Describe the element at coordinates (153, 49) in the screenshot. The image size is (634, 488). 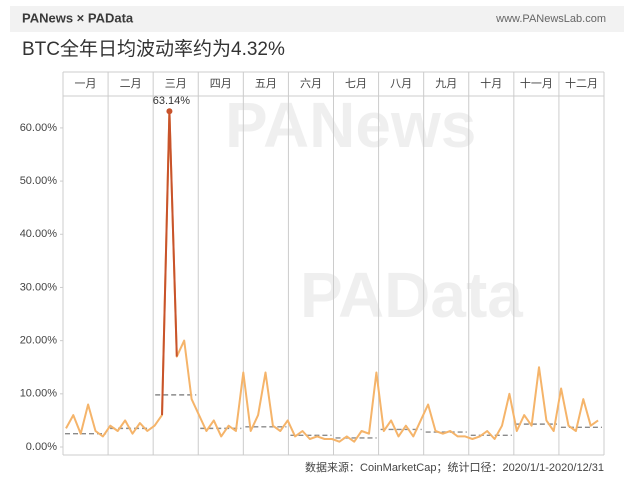
I see `chart-title: BTC全年日均波动率约为4.32%` at that location.